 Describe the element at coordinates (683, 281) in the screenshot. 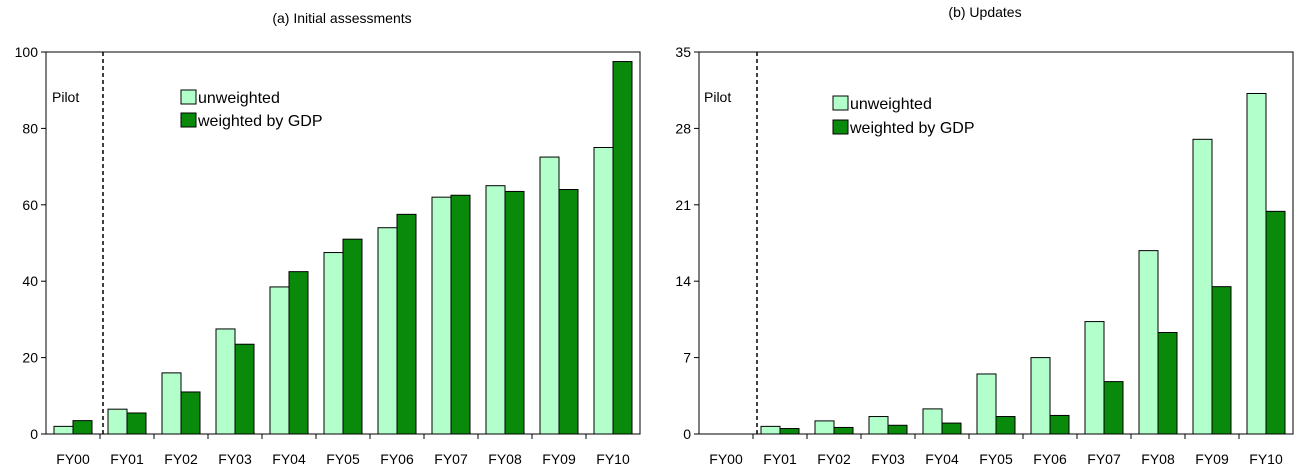

I see `y-tick-label: 14` at that location.